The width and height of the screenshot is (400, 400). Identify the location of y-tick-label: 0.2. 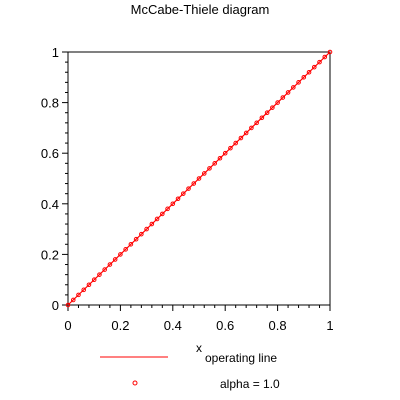
(50, 254).